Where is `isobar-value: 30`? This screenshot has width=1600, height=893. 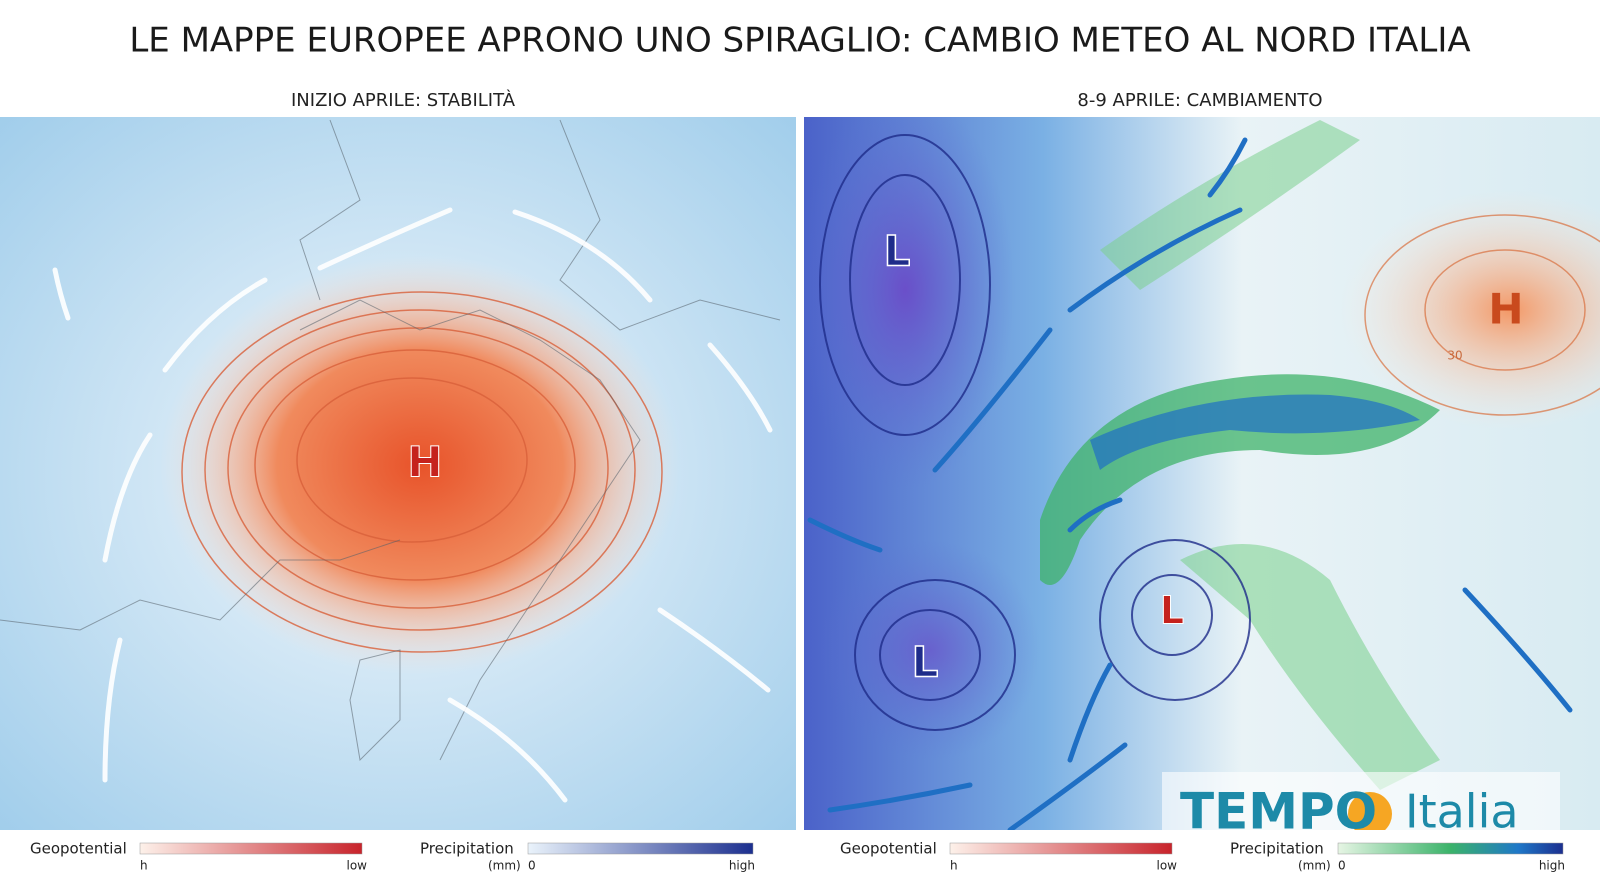 isobar-value: 30 is located at coordinates (1454, 356).